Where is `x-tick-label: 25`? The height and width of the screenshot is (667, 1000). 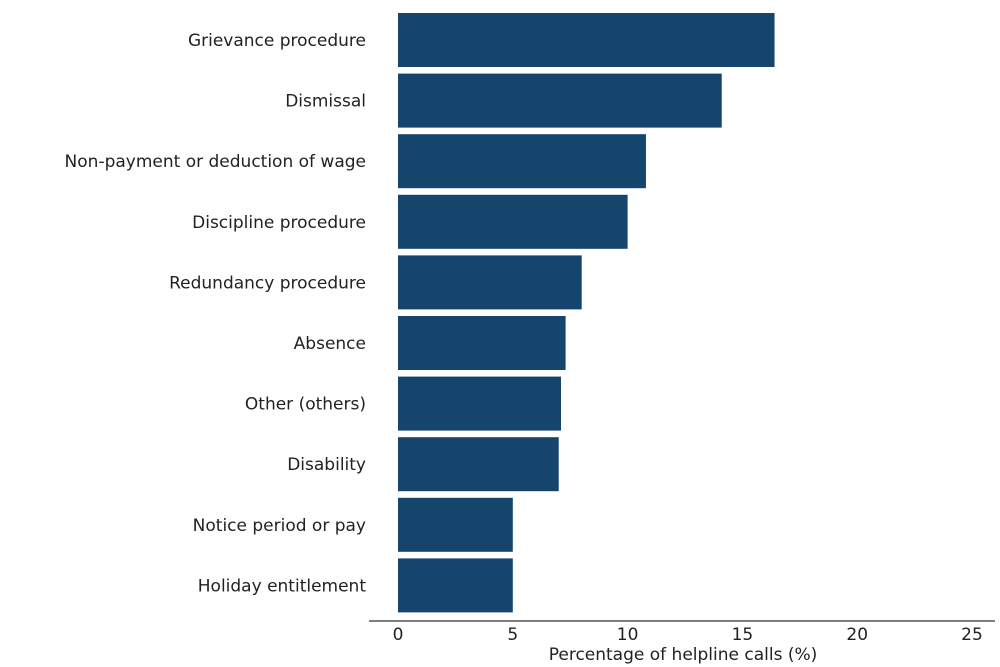 x-tick-label: 25 is located at coordinates (972, 635).